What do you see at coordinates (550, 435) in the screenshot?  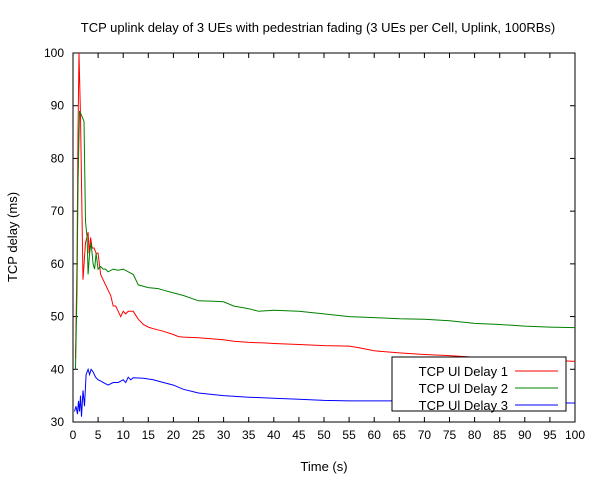 I see `x-tick-label: 95` at bounding box center [550, 435].